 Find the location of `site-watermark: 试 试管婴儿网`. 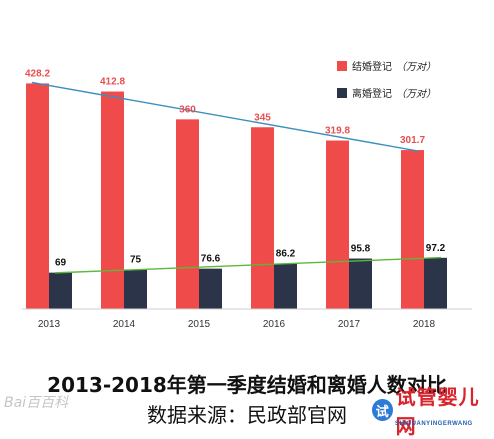

site-watermark: 试 试管婴儿网 is located at coordinates (433, 411).